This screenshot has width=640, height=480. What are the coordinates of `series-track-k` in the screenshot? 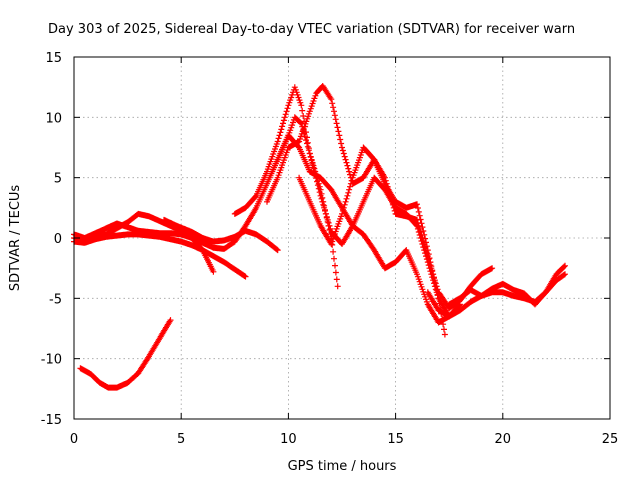 It's located at (507, 285).